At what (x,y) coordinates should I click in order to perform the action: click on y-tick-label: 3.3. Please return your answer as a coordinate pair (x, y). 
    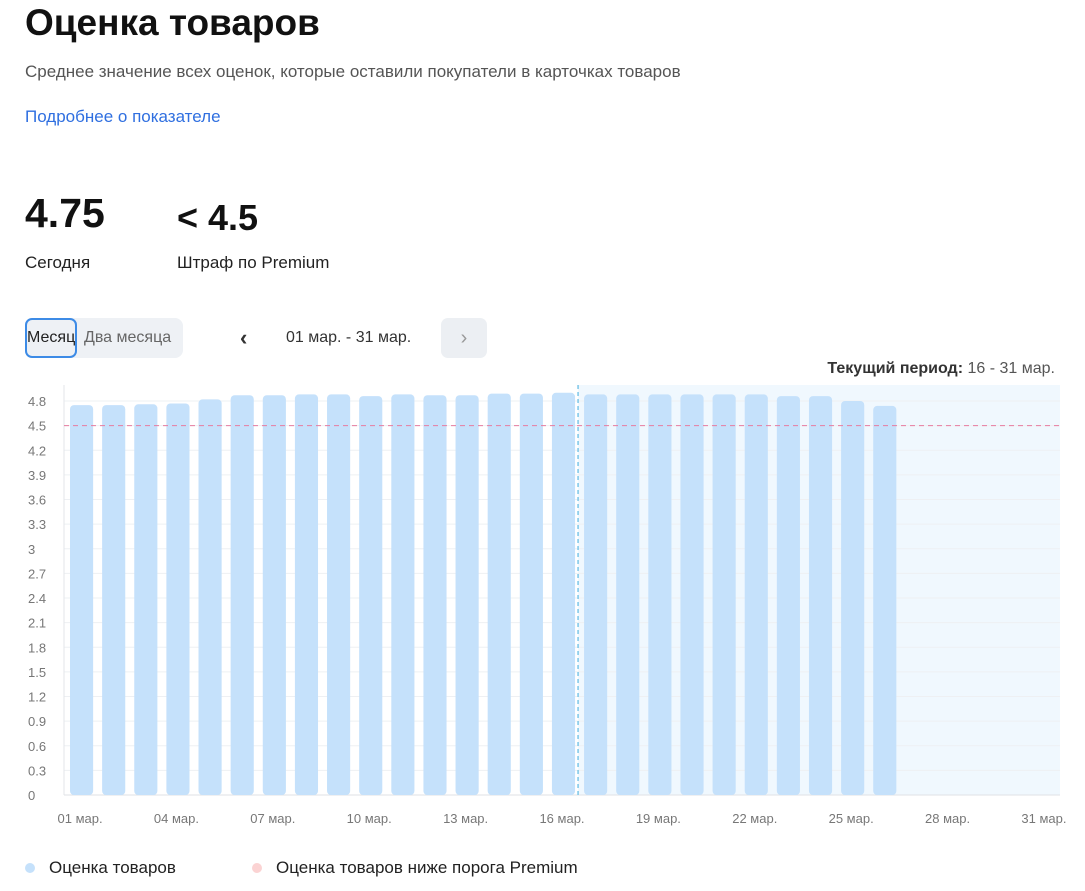
    Looking at the image, I should click on (37, 524).